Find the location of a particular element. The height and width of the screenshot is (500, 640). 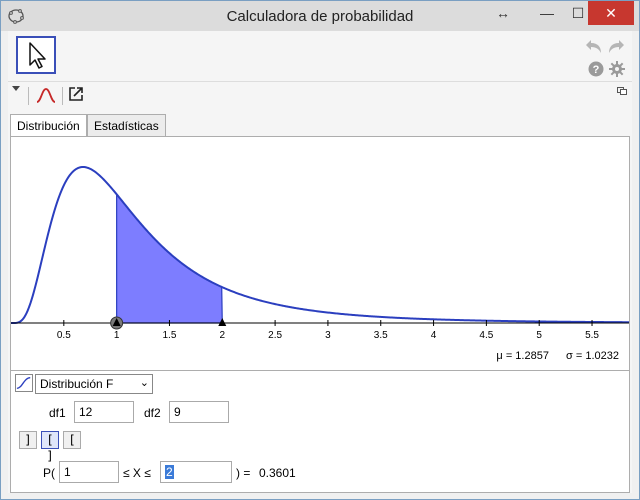

mean-value: μ = 1.2857 is located at coordinates (522, 356).